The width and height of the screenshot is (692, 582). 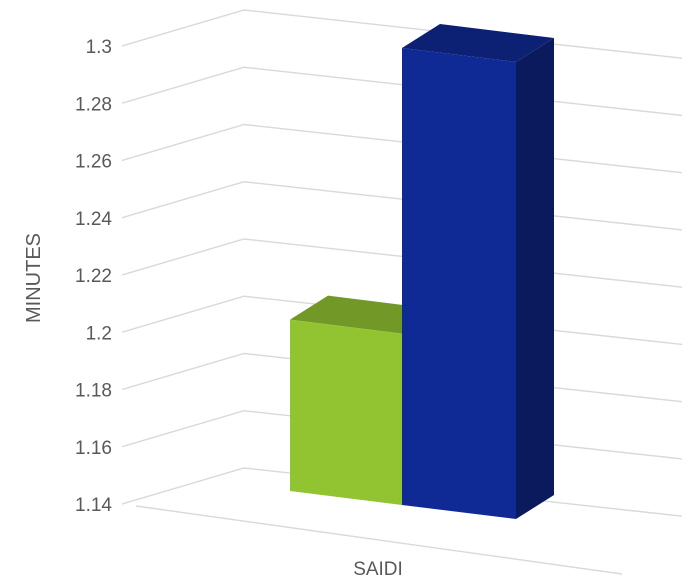 What do you see at coordinates (99, 333) in the screenshot?
I see `y-tick-label: 1.2` at bounding box center [99, 333].